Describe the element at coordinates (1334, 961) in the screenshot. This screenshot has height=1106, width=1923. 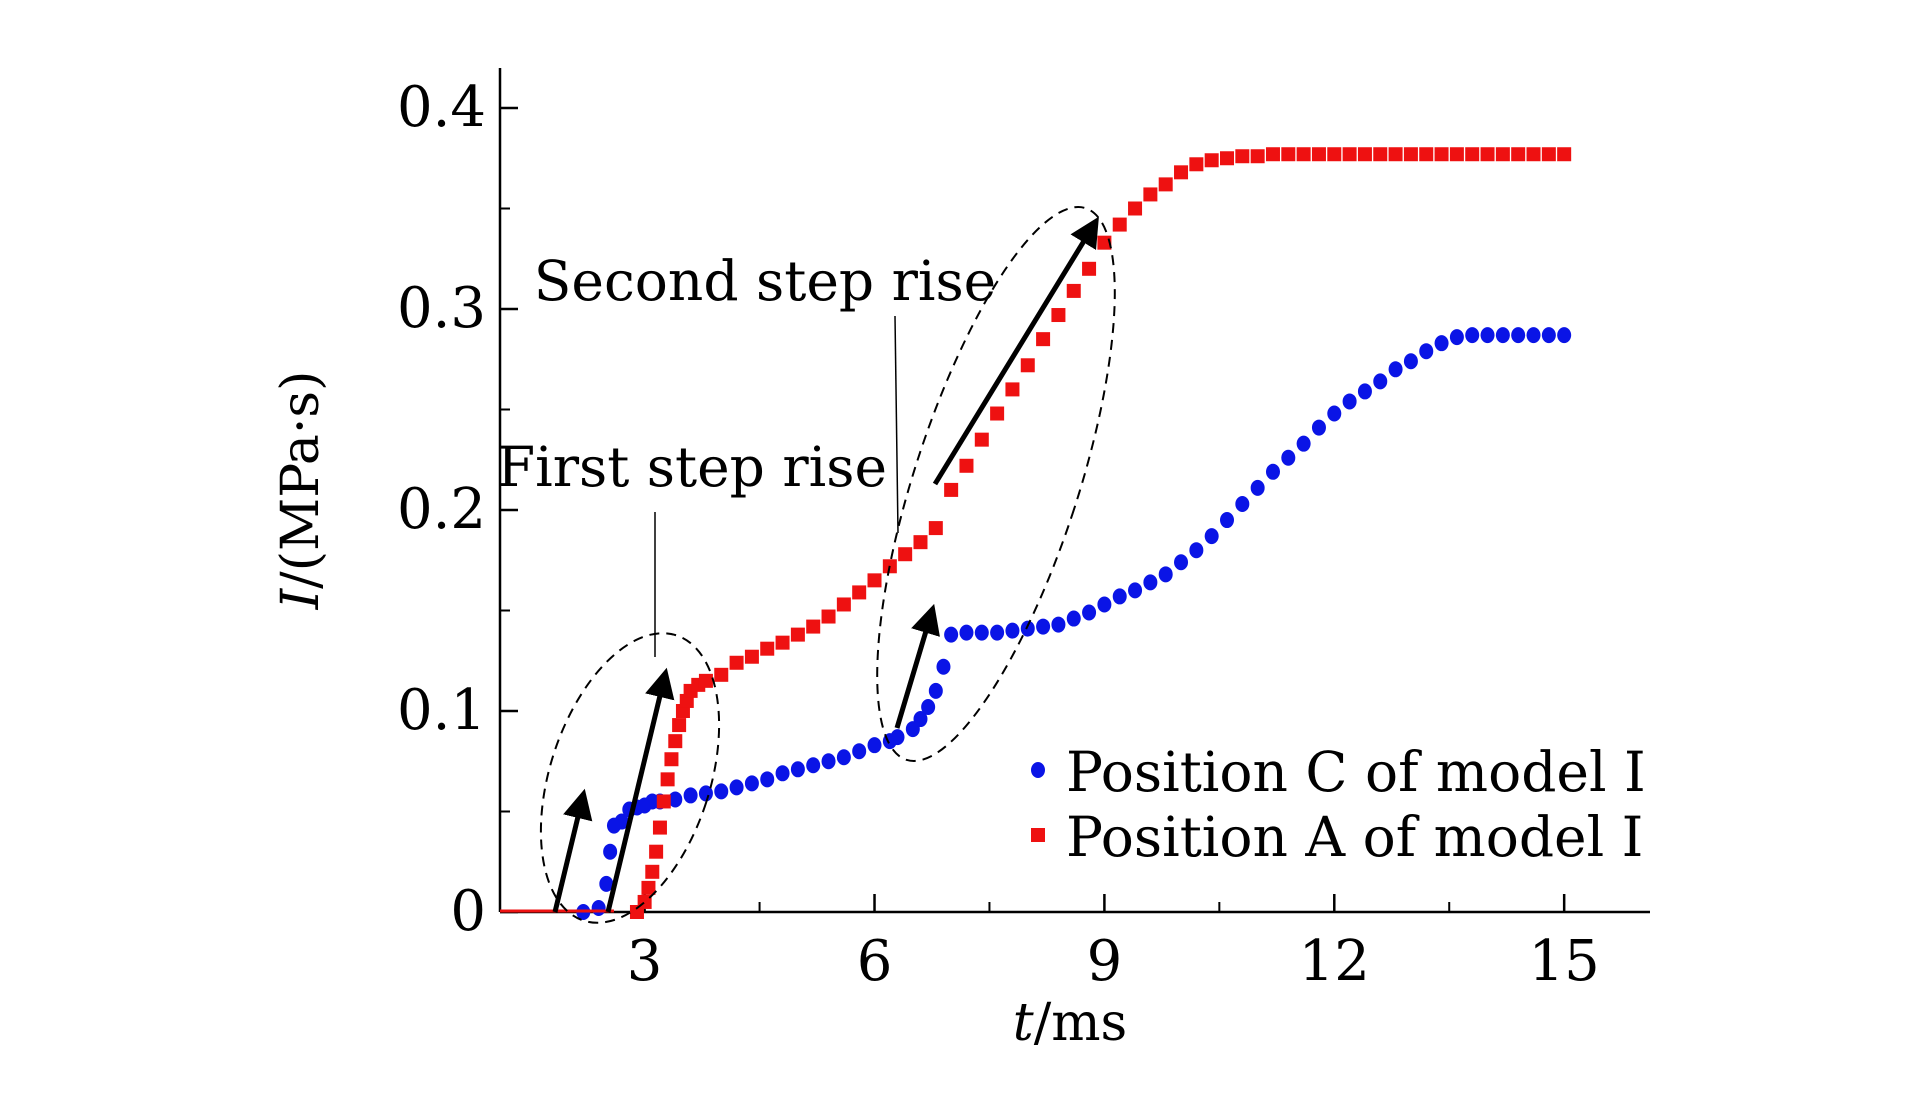
I see `x-tick-label: 12` at that location.